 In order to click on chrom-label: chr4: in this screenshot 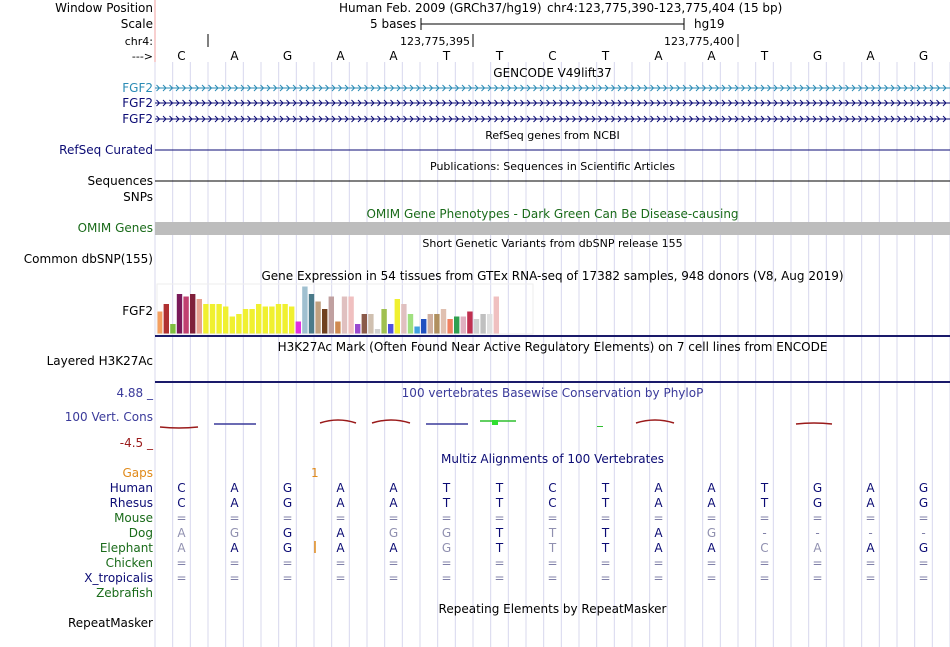, I will do `click(138, 41)`.